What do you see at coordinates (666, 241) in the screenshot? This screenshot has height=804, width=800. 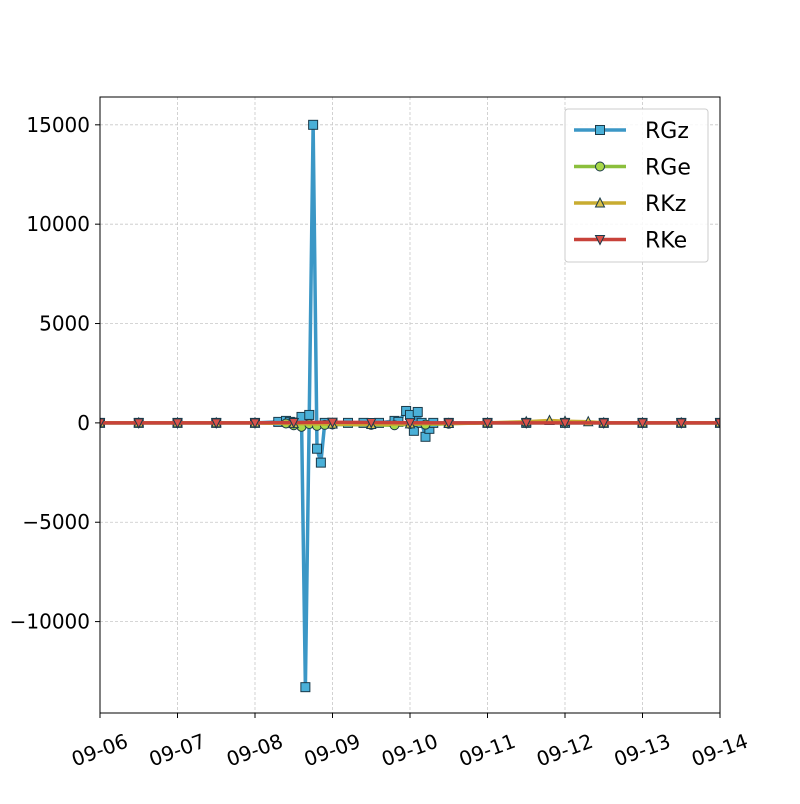 I see `legend-label-rke: RKe` at bounding box center [666, 241].